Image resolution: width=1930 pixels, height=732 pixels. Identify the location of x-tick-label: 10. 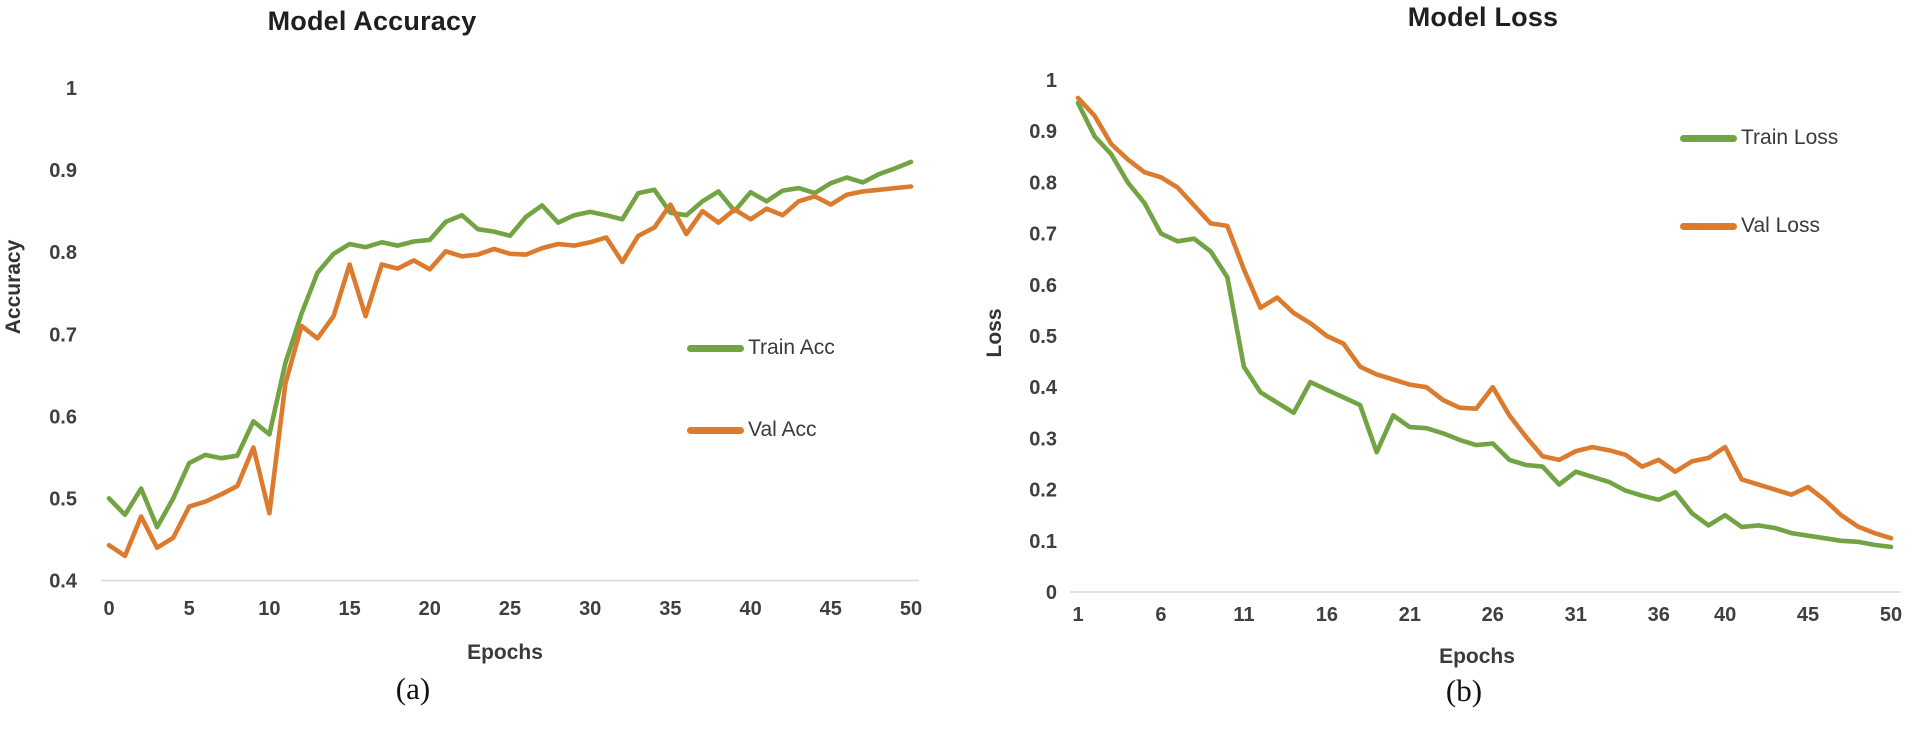
(269, 609).